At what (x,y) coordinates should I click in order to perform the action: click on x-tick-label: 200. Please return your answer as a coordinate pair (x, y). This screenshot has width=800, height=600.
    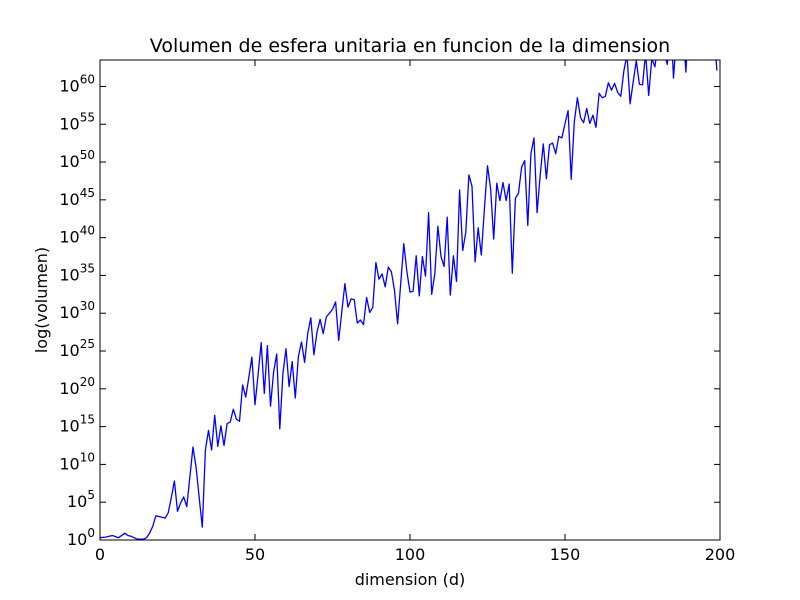
    Looking at the image, I should click on (720, 554).